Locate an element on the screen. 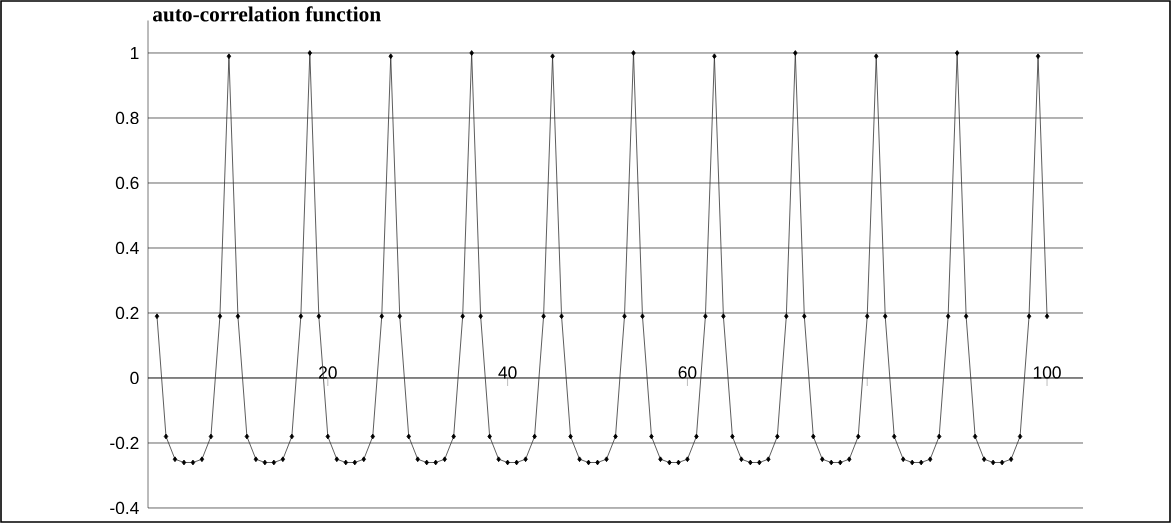 The height and width of the screenshot is (523, 1171). x-tick-label: 20 is located at coordinates (328, 372).